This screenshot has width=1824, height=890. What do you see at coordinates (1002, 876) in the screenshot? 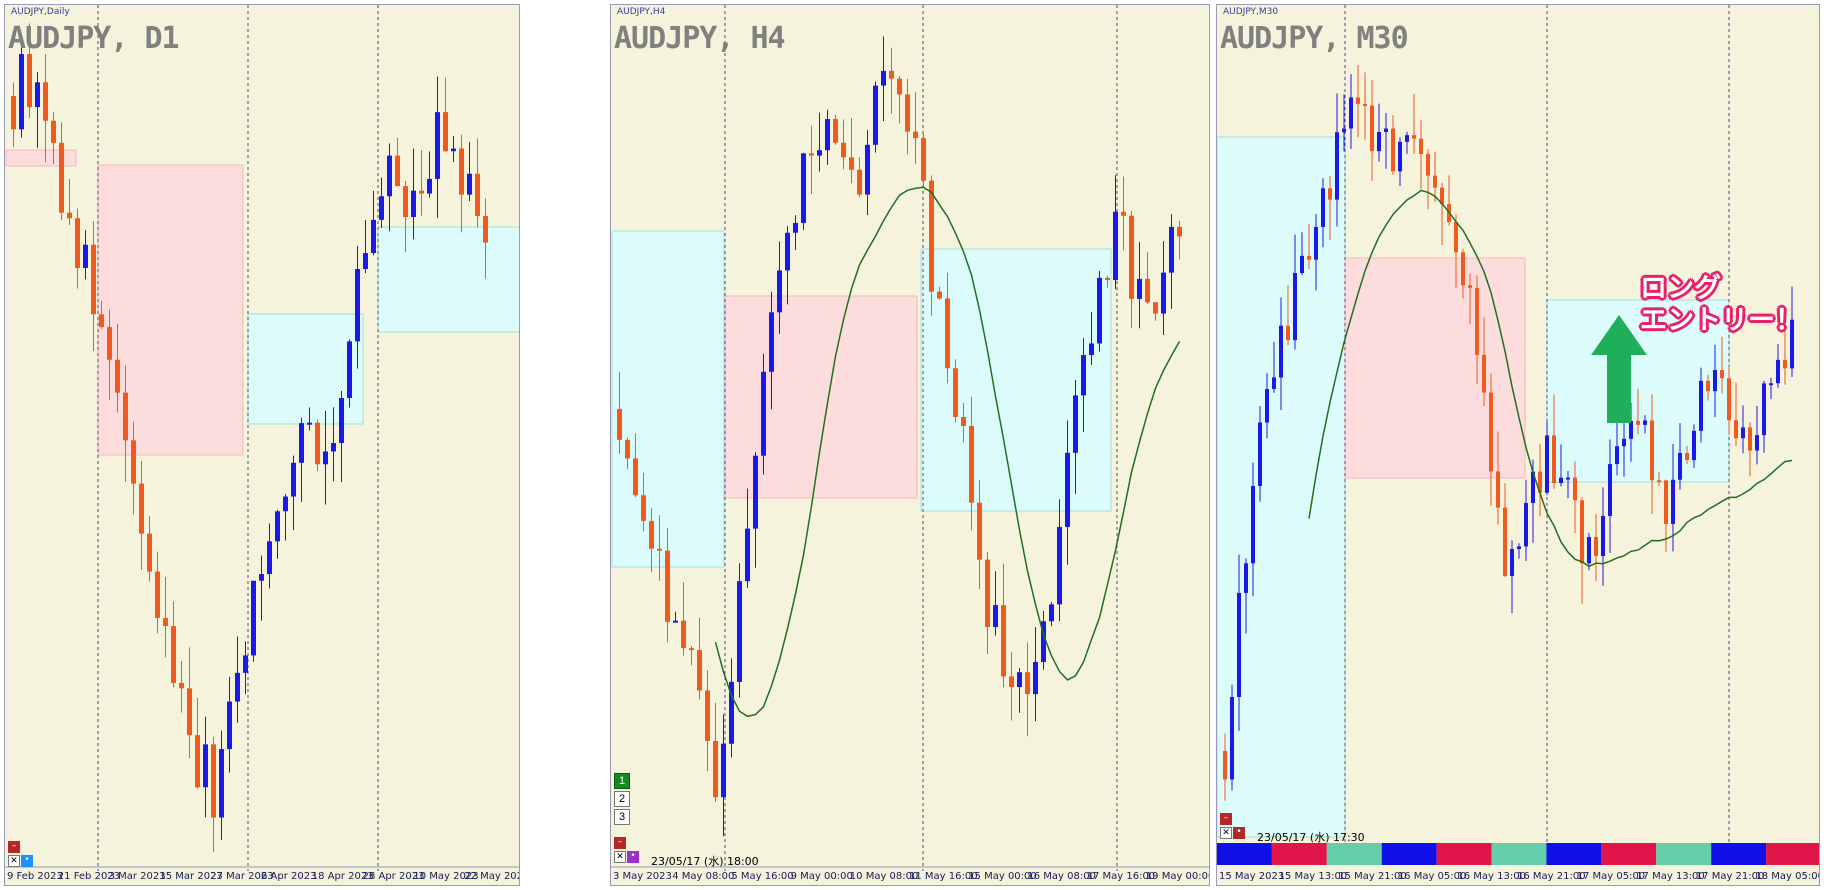
I see `x-tick-label: 15 May 00:00` at bounding box center [1002, 876].